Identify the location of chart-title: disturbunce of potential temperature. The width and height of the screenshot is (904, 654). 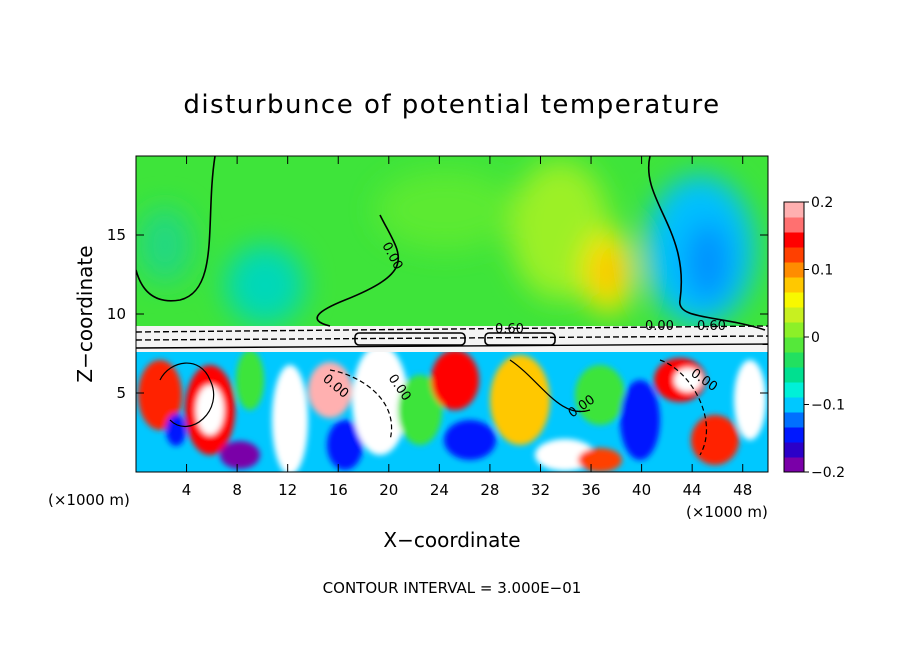
(451, 105).